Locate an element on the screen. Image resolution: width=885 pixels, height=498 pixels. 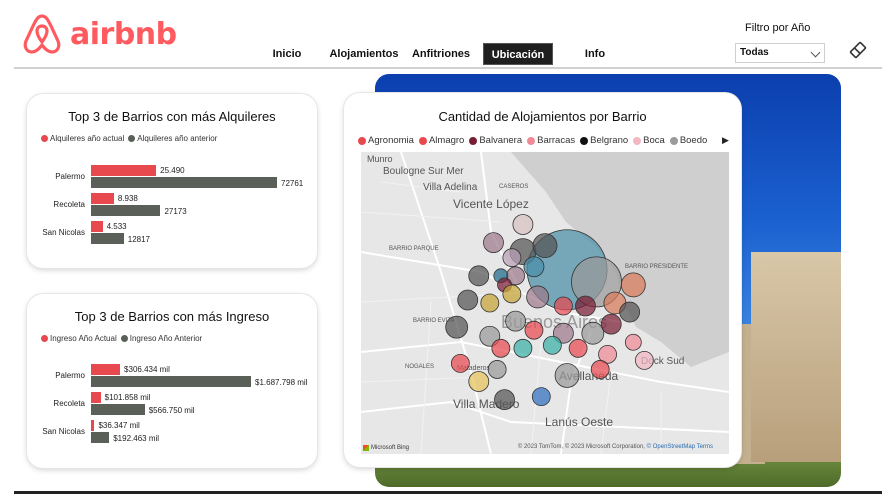
legend-item: Alquileres año anterior is located at coordinates (172, 138).